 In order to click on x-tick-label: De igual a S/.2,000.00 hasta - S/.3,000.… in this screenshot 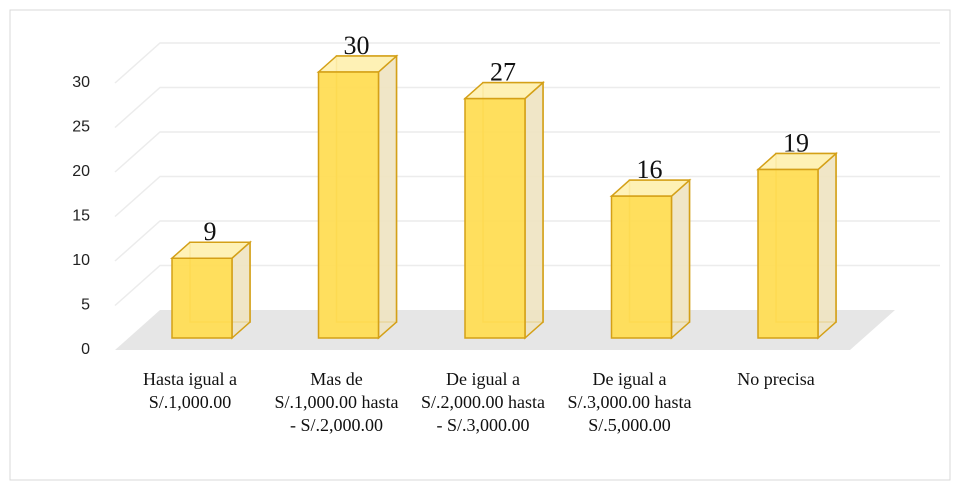, I will do `click(483, 402)`.